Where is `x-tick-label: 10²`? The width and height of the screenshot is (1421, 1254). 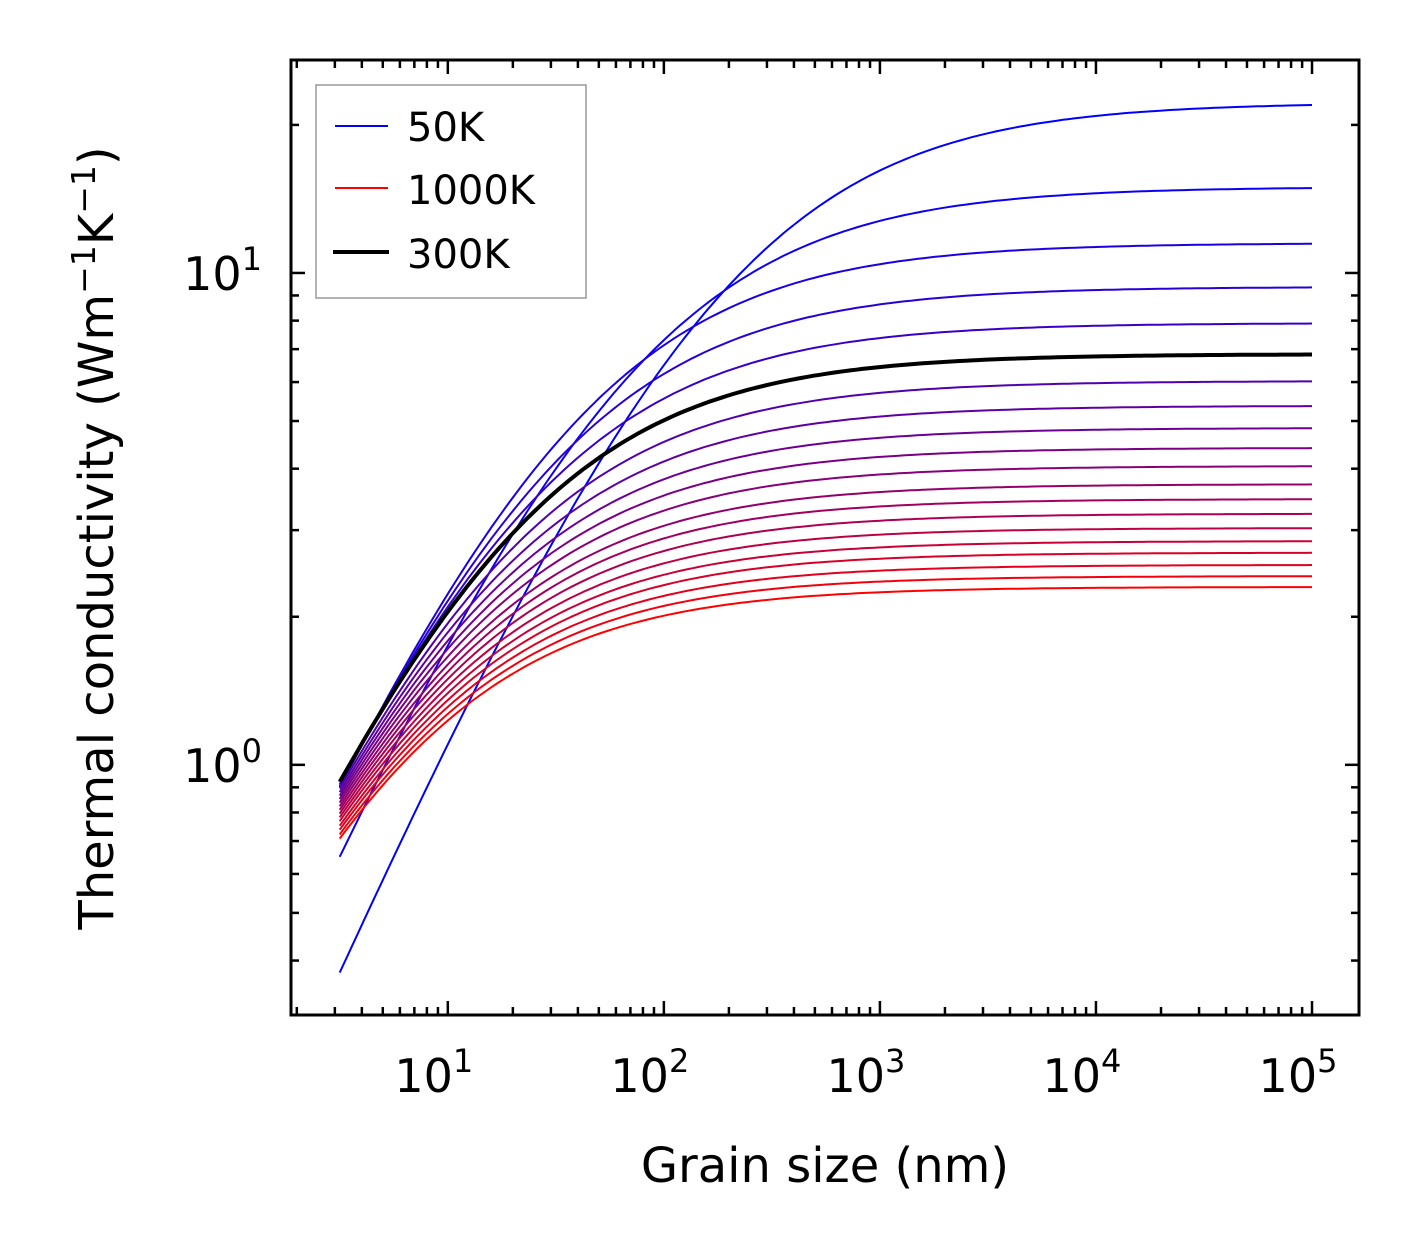
x-tick-label: 10² is located at coordinates (649, 1072).